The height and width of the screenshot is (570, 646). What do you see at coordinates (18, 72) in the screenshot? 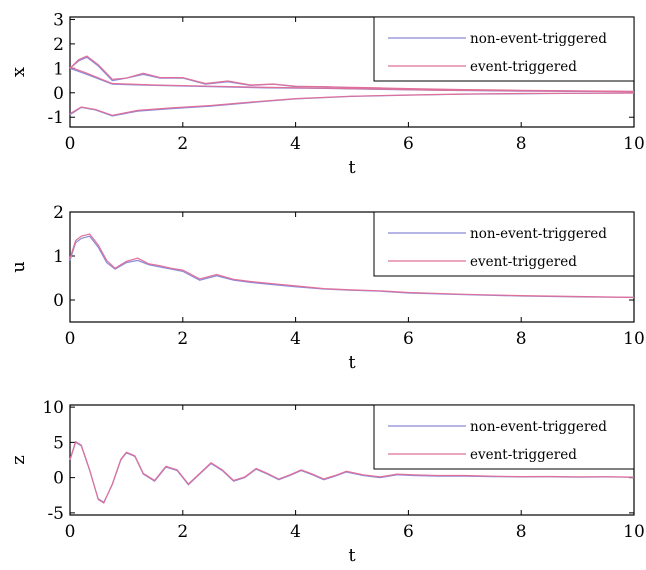
I see `y-axis-label: x` at bounding box center [18, 72].